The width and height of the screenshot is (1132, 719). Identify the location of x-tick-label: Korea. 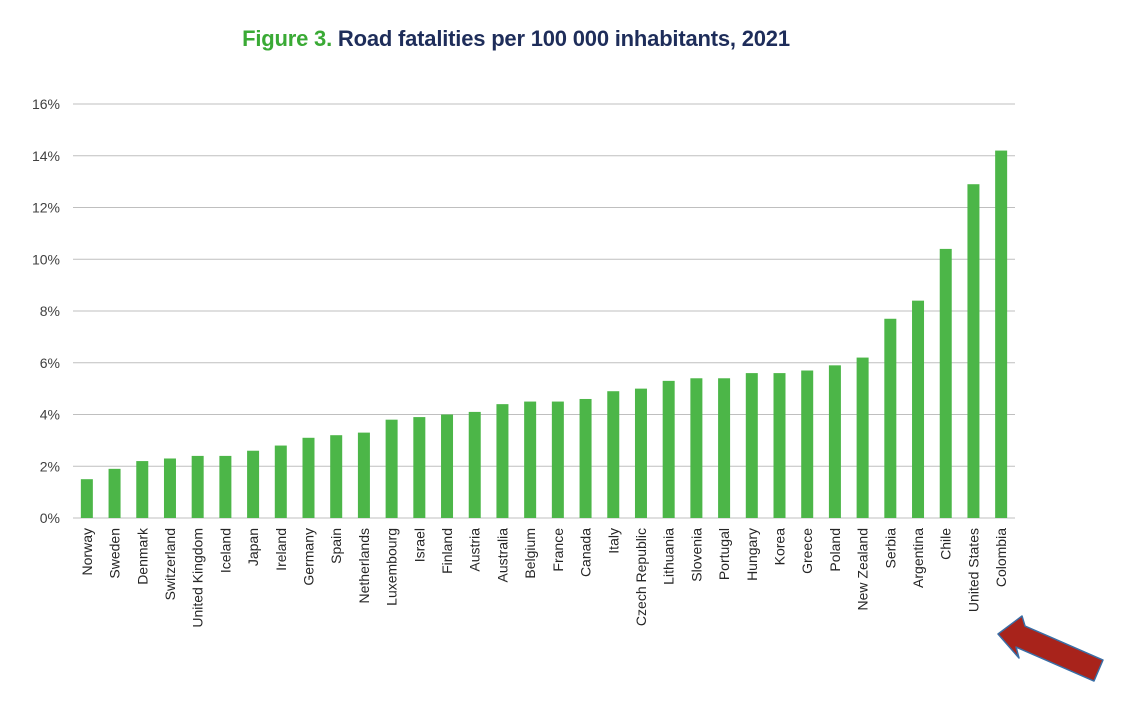
(780, 547).